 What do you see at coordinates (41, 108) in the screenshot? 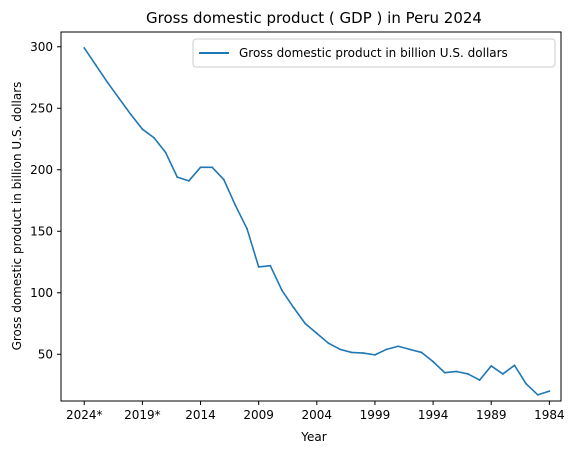
I see `y-tick-label: 250` at bounding box center [41, 108].